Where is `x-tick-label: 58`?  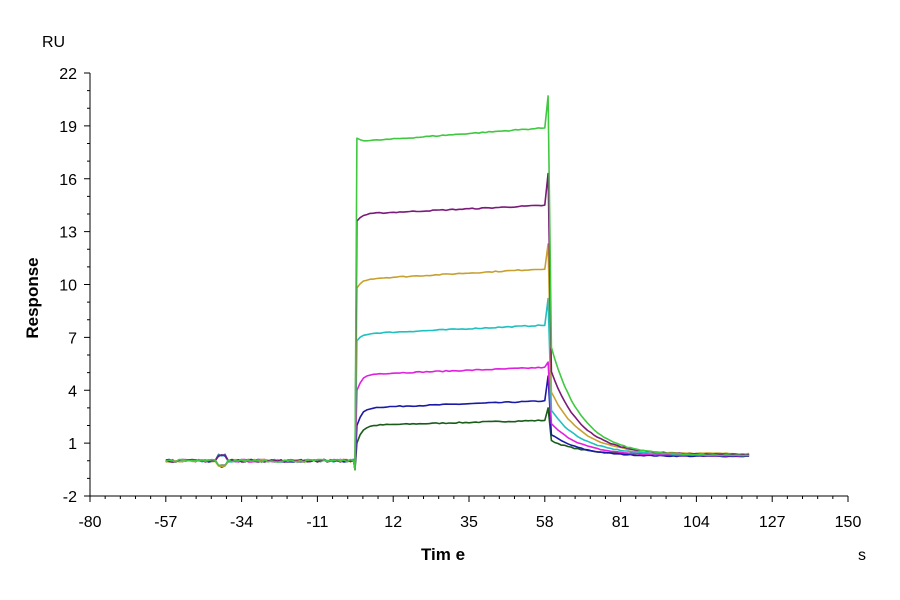 x-tick-label: 58 is located at coordinates (545, 522).